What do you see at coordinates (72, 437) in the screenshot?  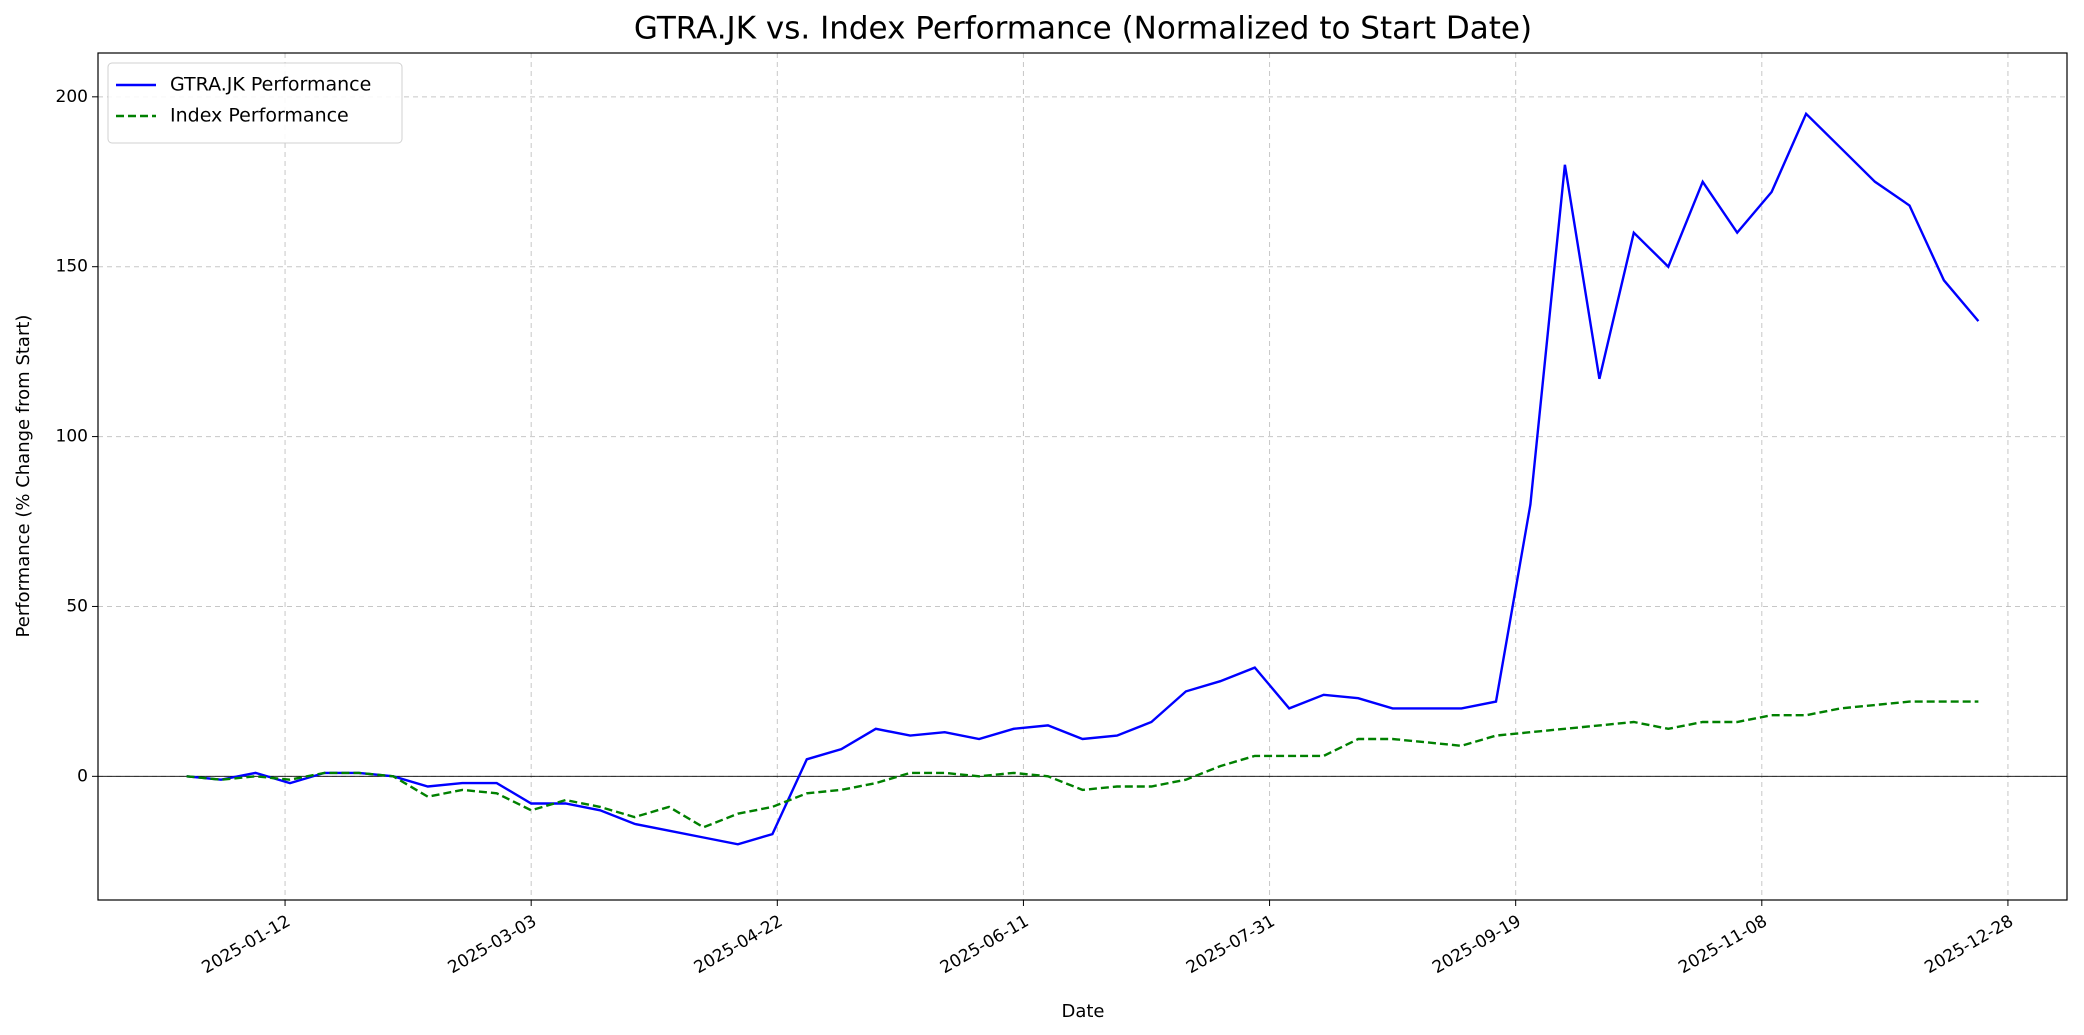 I see `y-tick-label: 100` at bounding box center [72, 437].